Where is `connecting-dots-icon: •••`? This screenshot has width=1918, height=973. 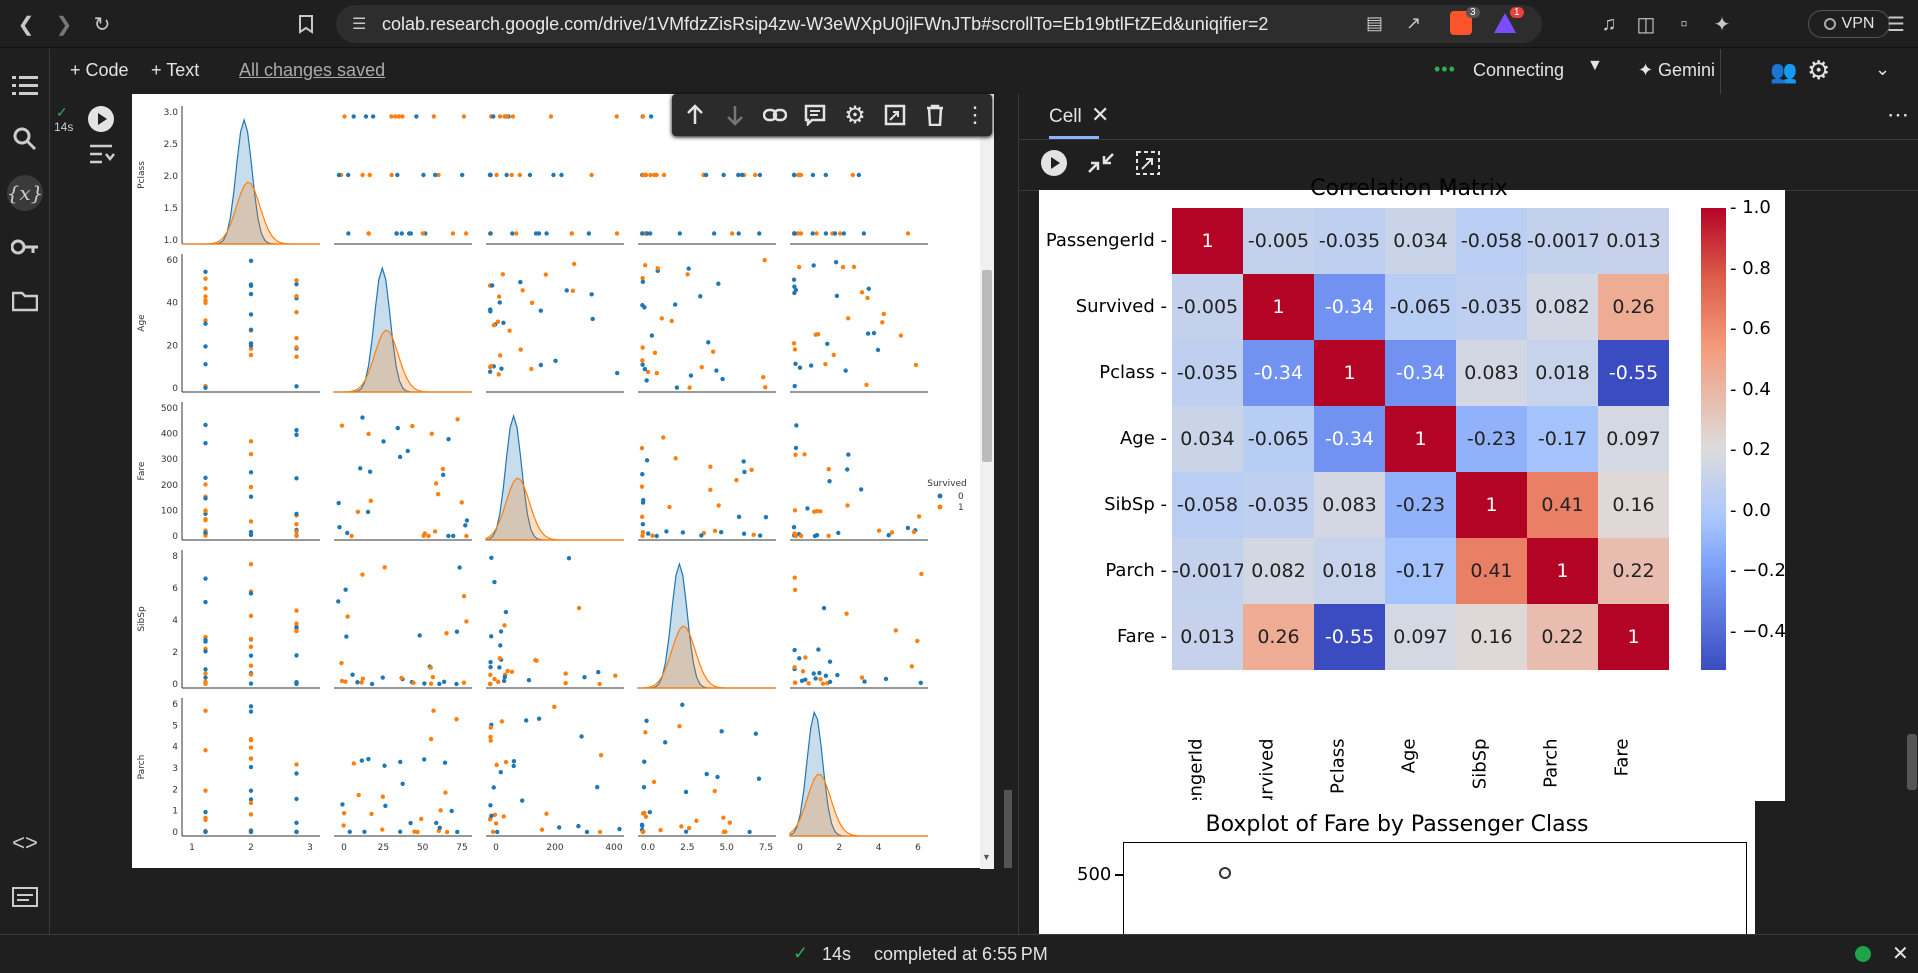
connecting-dots-icon: ••• is located at coordinates (1445, 69).